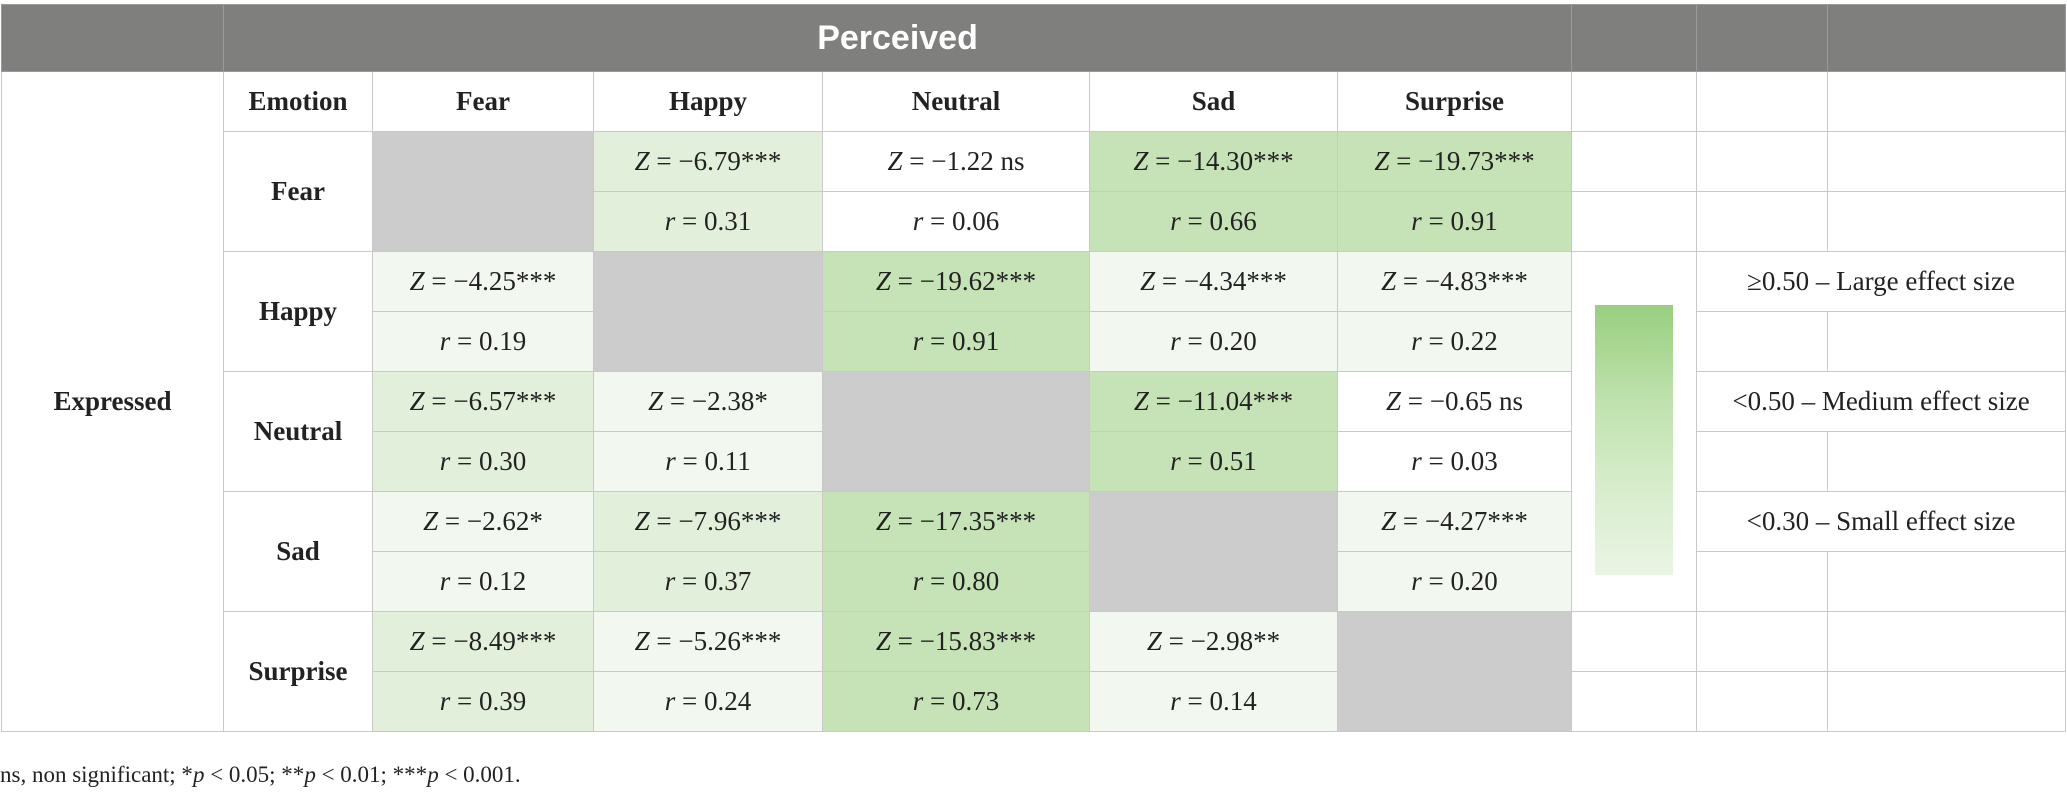 The height and width of the screenshot is (806, 2067). Describe the element at coordinates (956, 581) in the screenshot. I see `r-cell: r = 0.80` at that location.